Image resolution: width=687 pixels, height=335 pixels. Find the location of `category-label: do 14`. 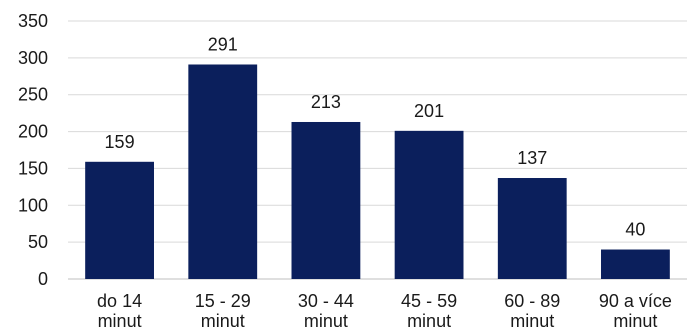

category-label: do 14 is located at coordinates (119, 301).